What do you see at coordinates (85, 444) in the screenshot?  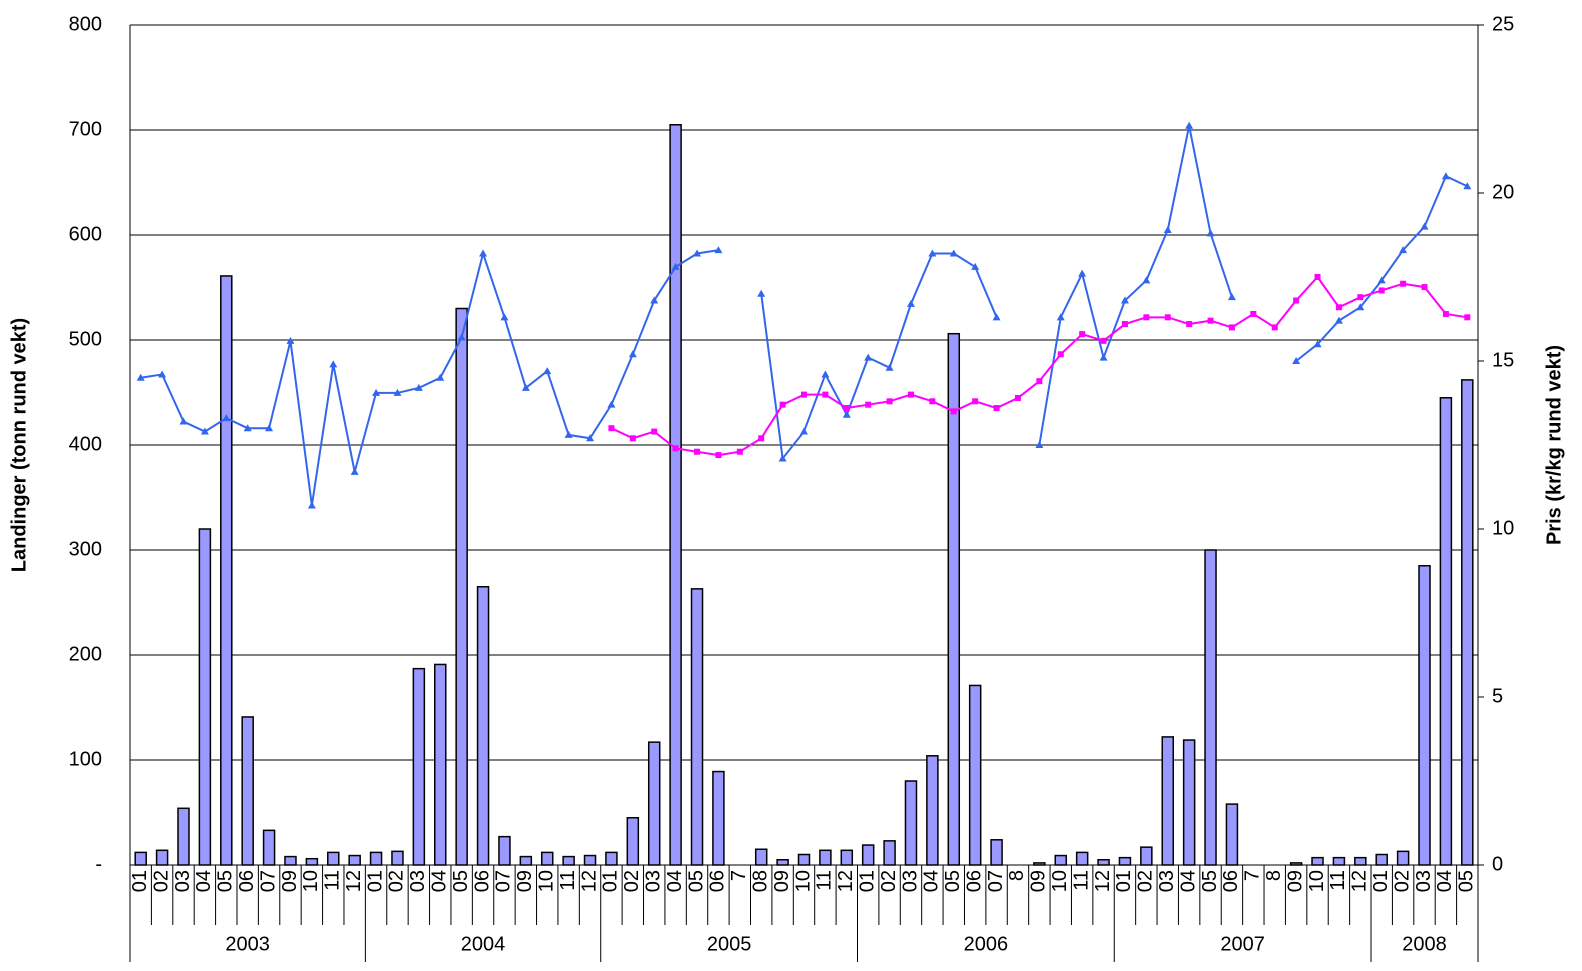 I see `y-tick-label: 400` at bounding box center [85, 444].